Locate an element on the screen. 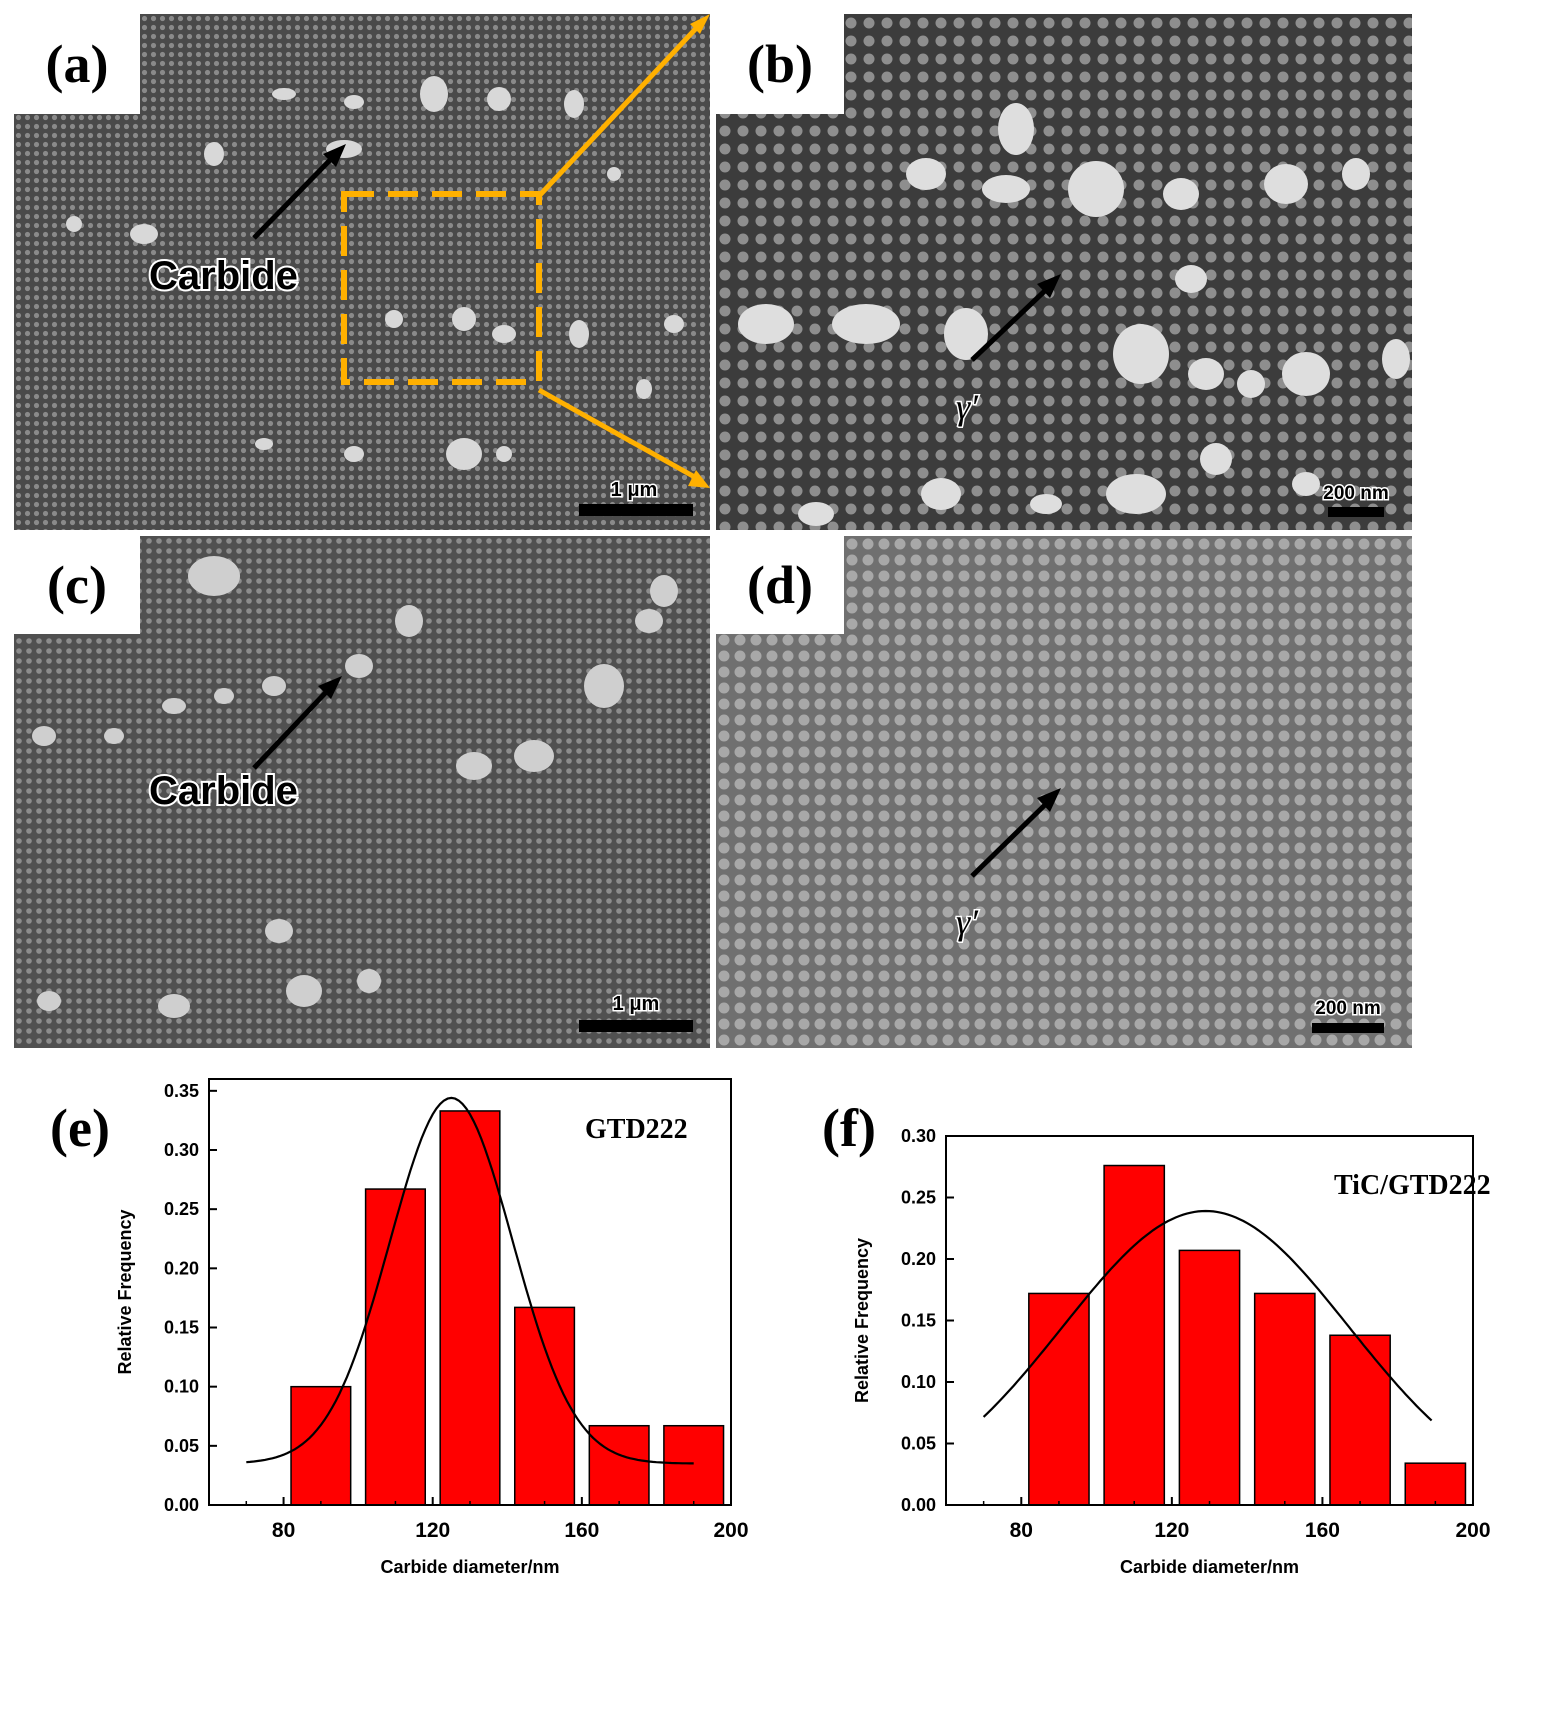 The height and width of the screenshot is (1716, 1563). scale-bar-label-a: 1 μm is located at coordinates (634, 490).